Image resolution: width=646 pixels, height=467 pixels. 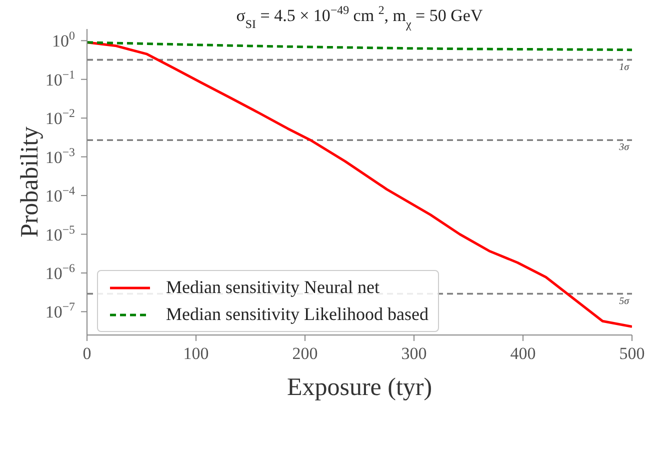 What do you see at coordinates (624, 301) in the screenshot?
I see `ref-line-label: 5σ` at bounding box center [624, 301].